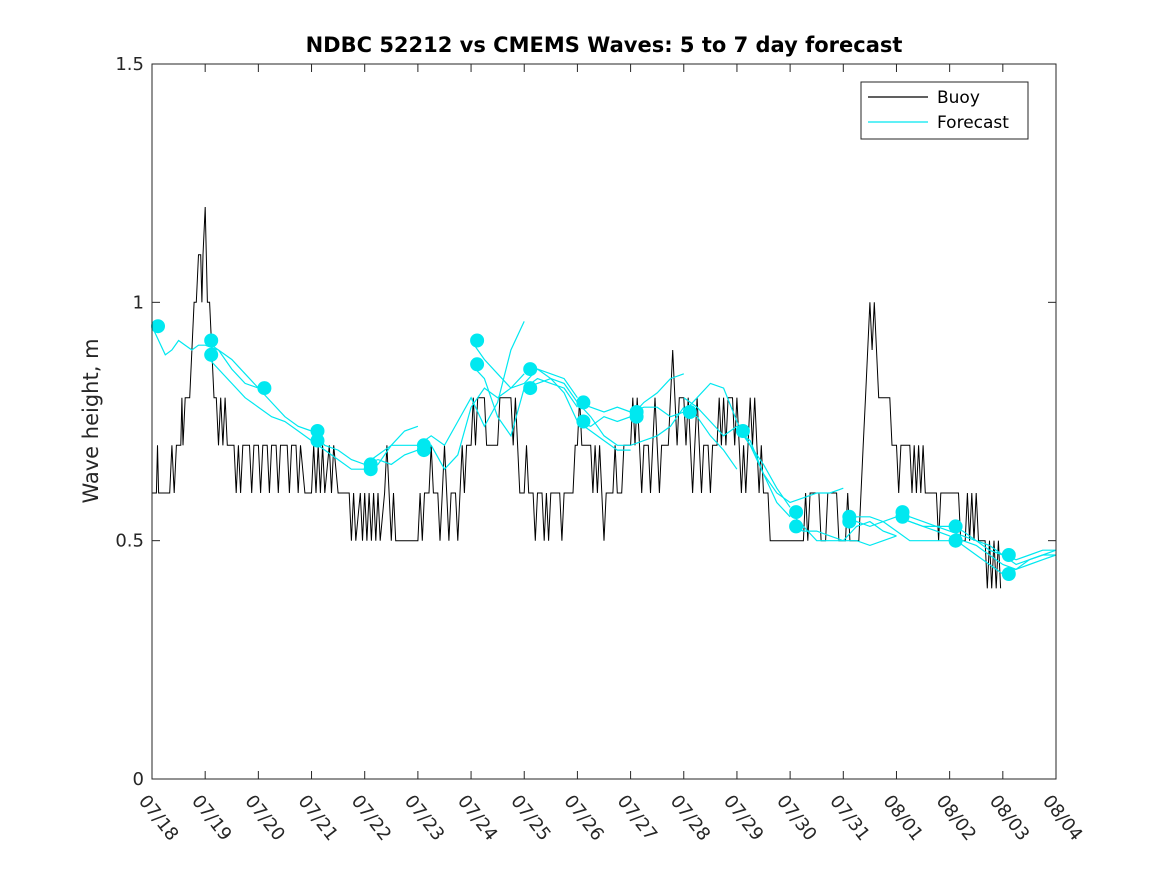 Image resolution: width=1167 pixels, height=875 pixels. Describe the element at coordinates (129, 64) in the screenshot. I see `y-tick-label-3: 1.5` at that location.